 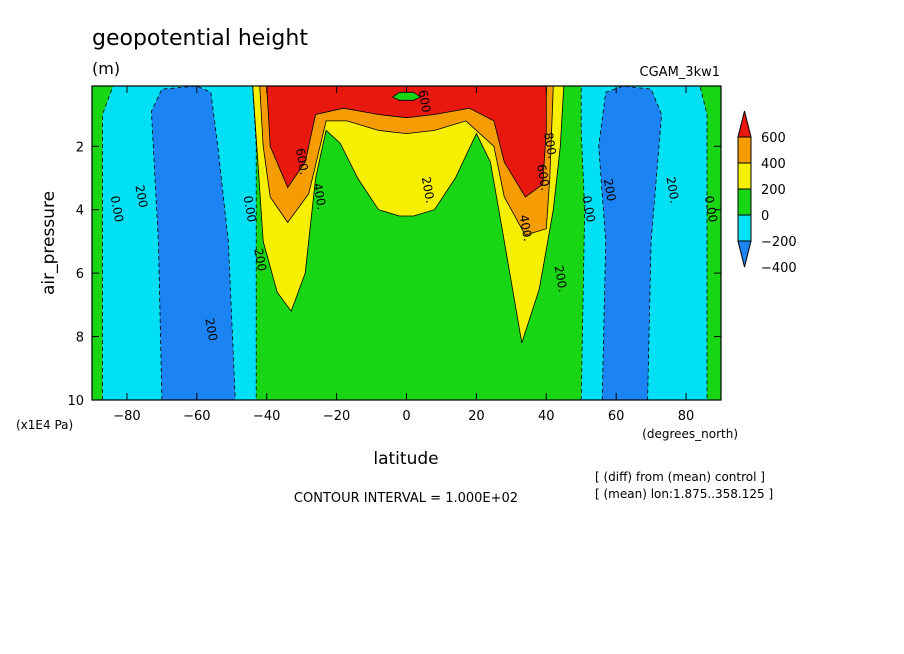 What do you see at coordinates (773, 138) in the screenshot?
I see `colorbar-label: 600` at bounding box center [773, 138].